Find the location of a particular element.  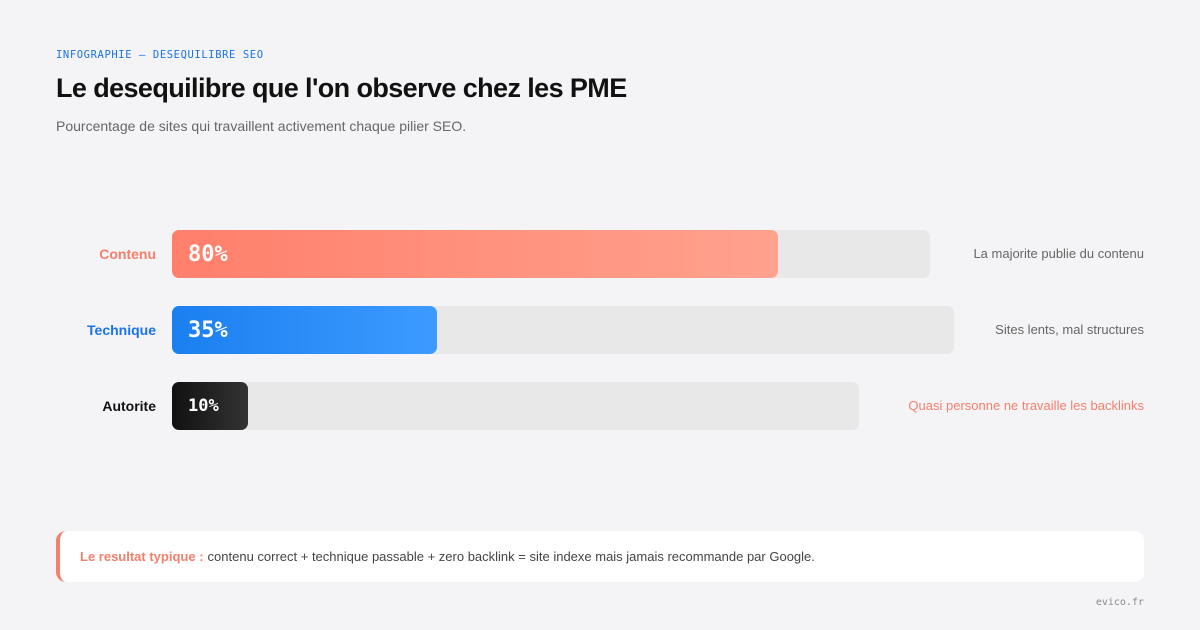

value-label: 35% is located at coordinates (208, 330).